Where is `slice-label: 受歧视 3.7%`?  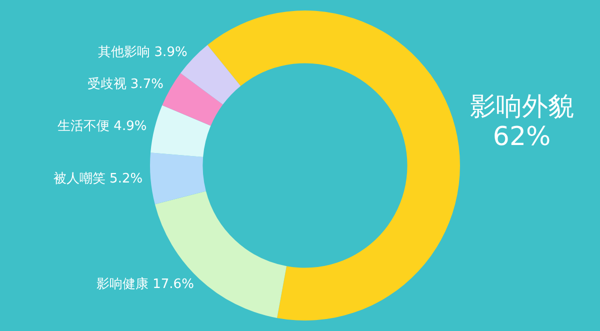 slice-label: 受歧视 3.7% is located at coordinates (125, 84).